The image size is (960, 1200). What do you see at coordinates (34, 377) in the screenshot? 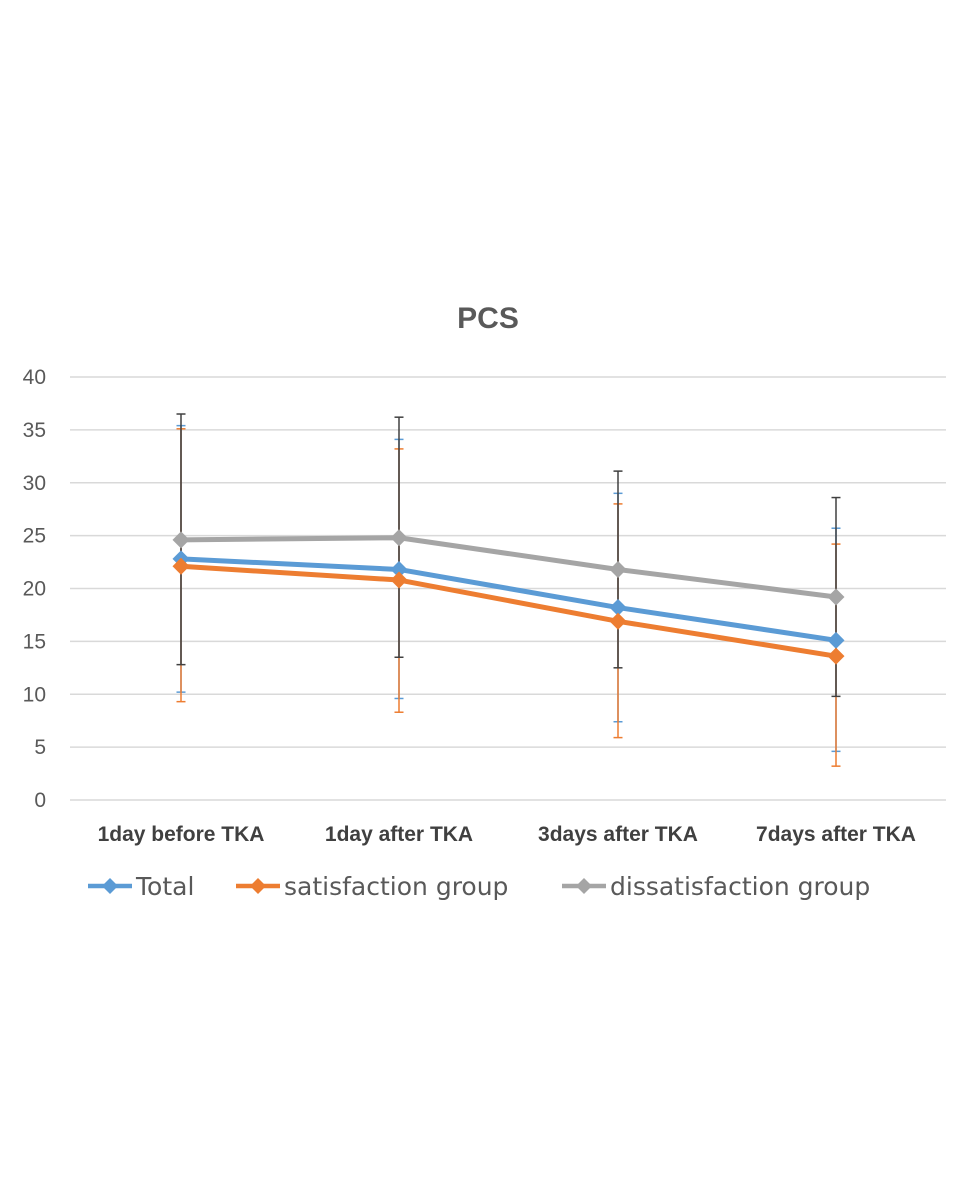
I see `y-tick-label: 40` at bounding box center [34, 377].